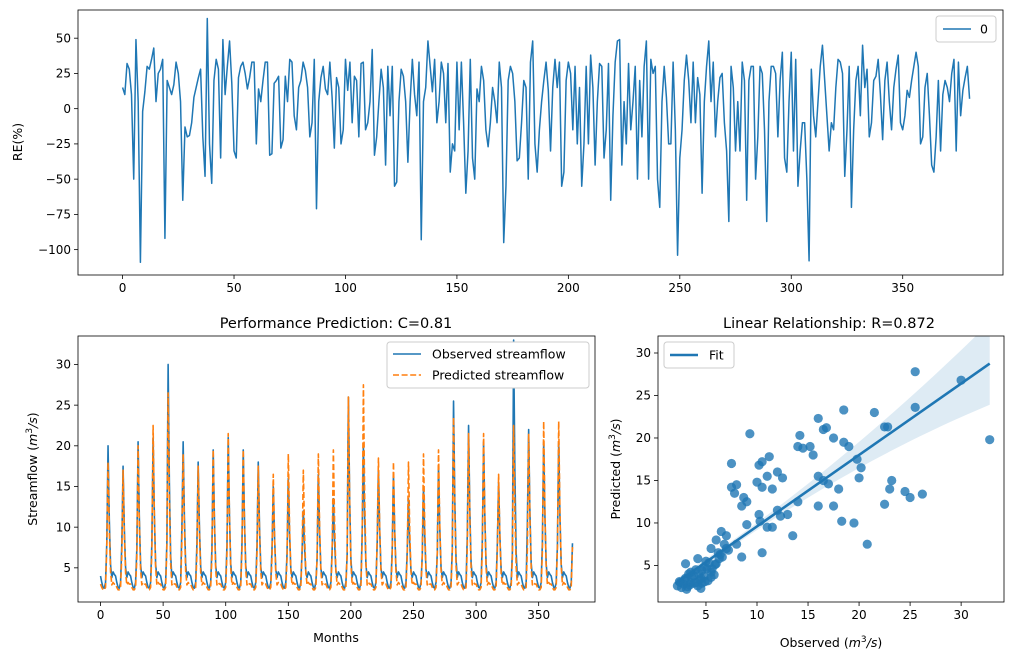 The height and width of the screenshot is (661, 1011). What do you see at coordinates (67, 466) in the screenshot?
I see `perf-y-ticks: 5 10 15 20 25 30` at bounding box center [67, 466].